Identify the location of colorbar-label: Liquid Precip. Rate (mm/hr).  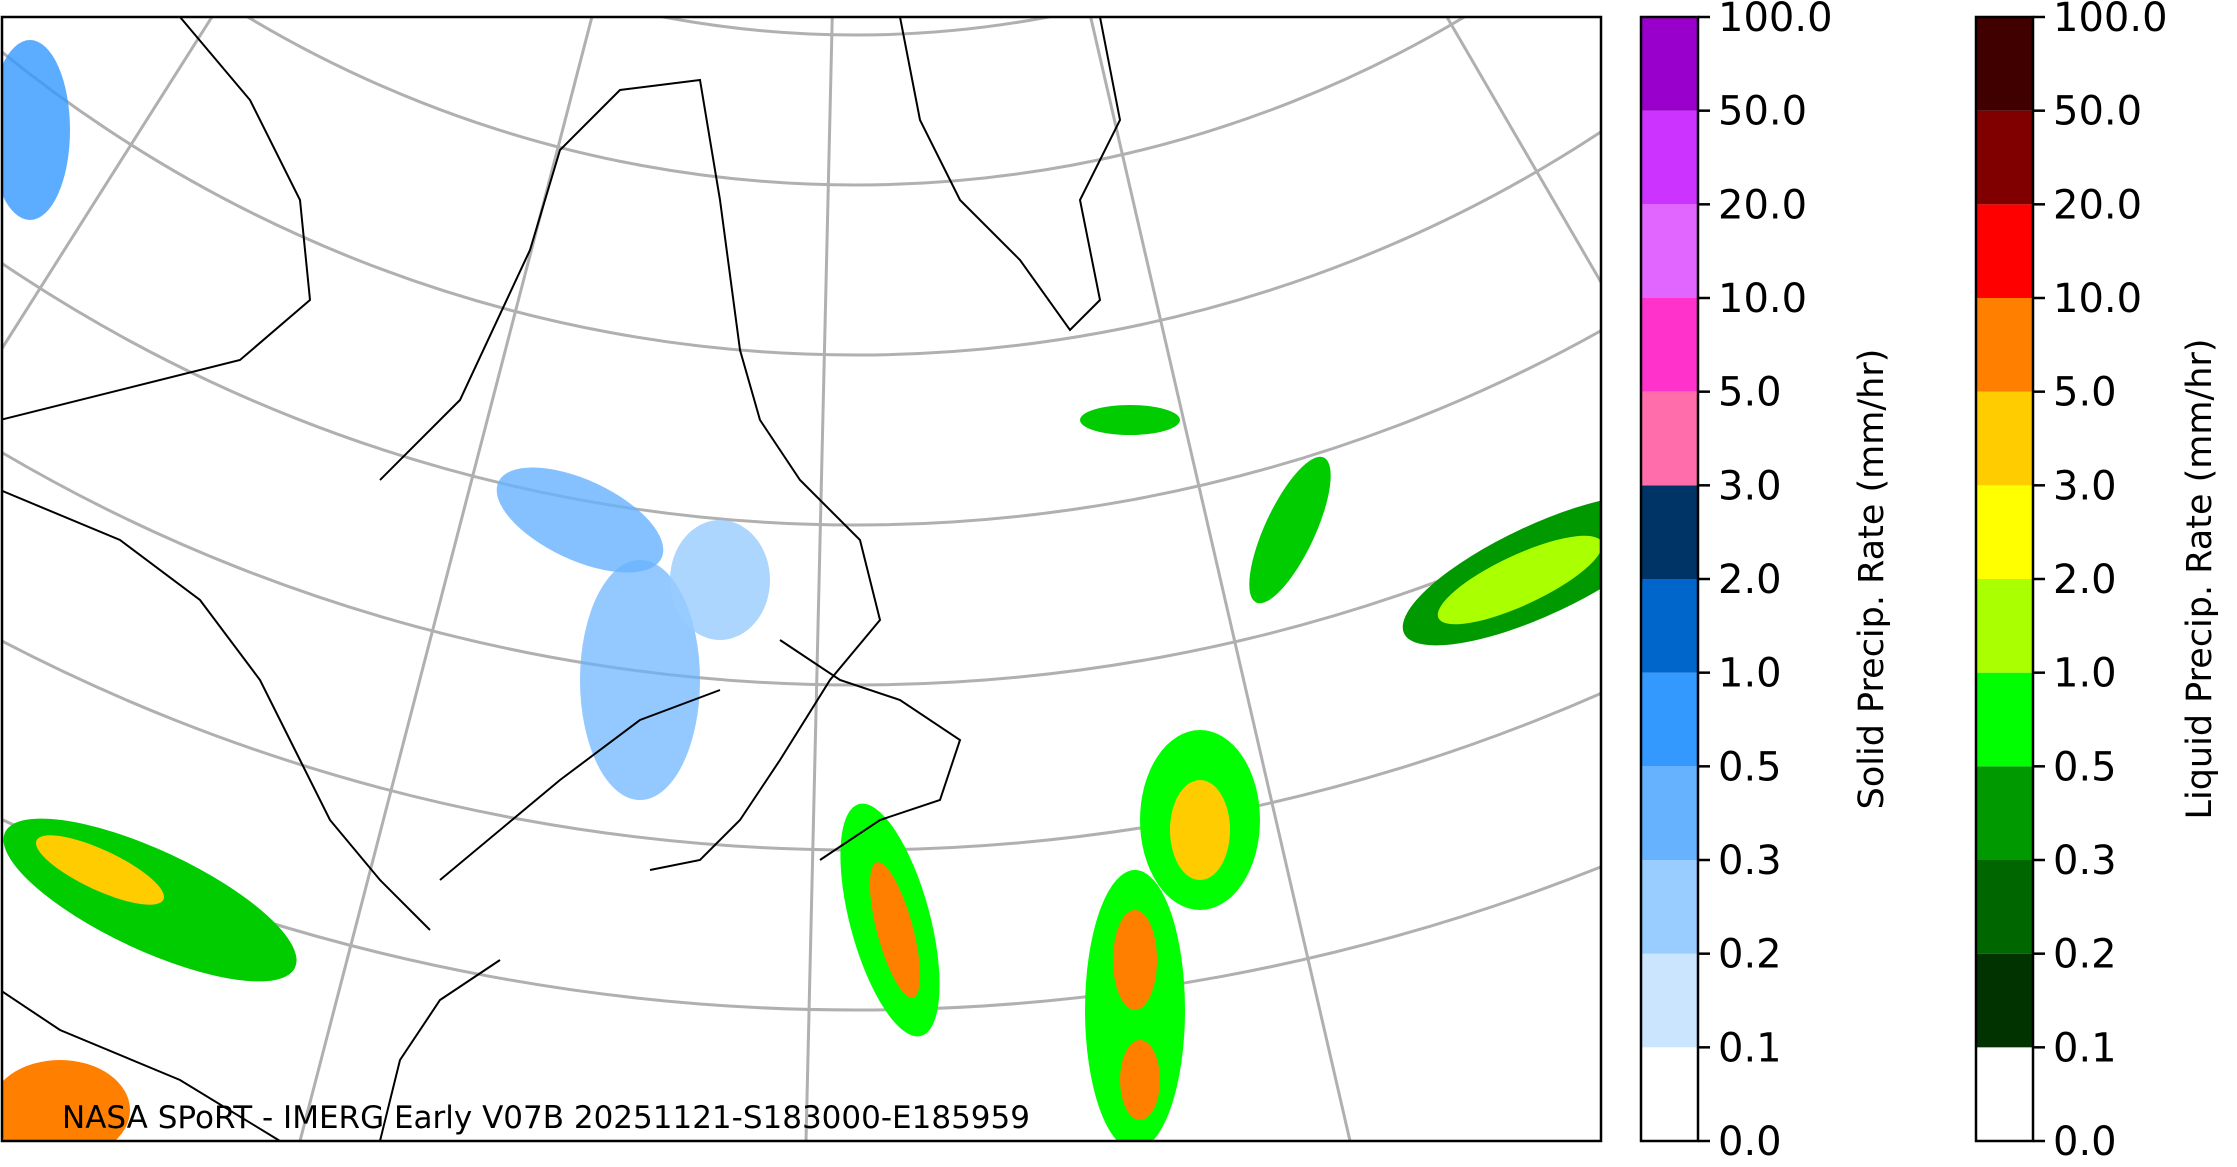
(2200, 578).